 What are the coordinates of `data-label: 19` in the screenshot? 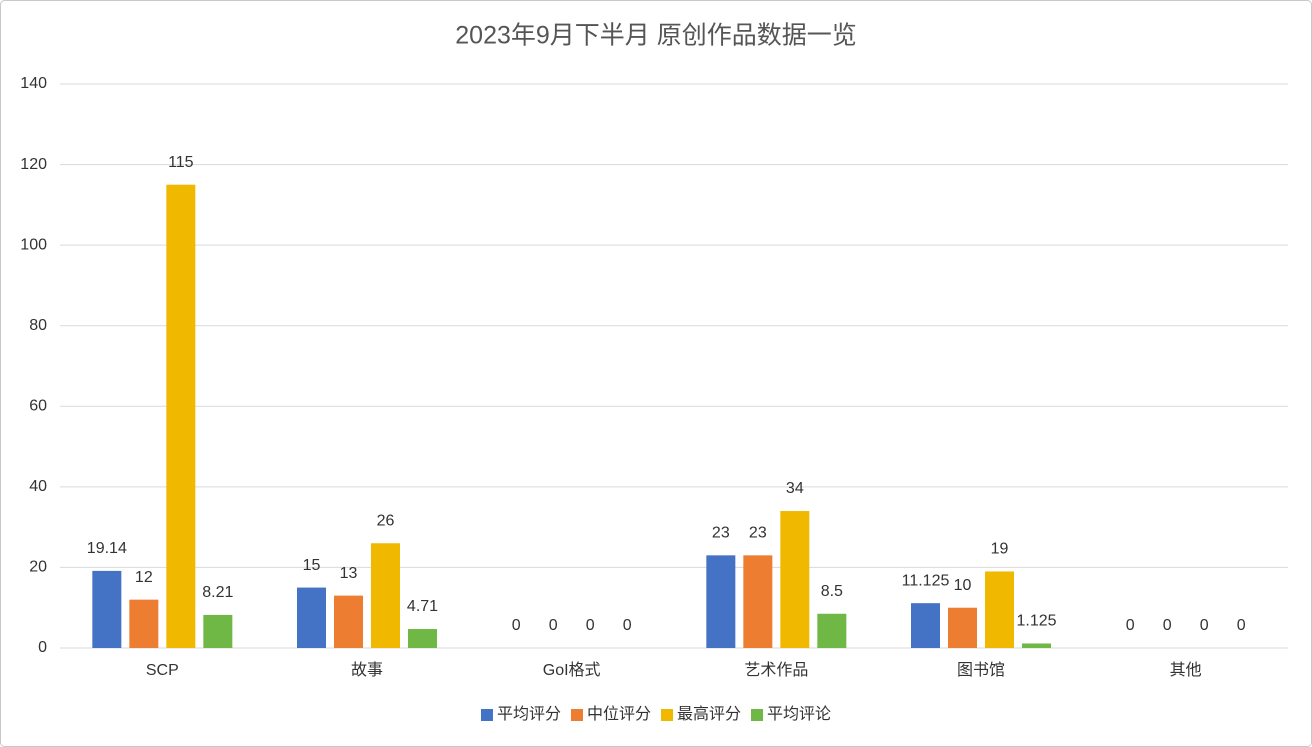 It's located at (1000, 549).